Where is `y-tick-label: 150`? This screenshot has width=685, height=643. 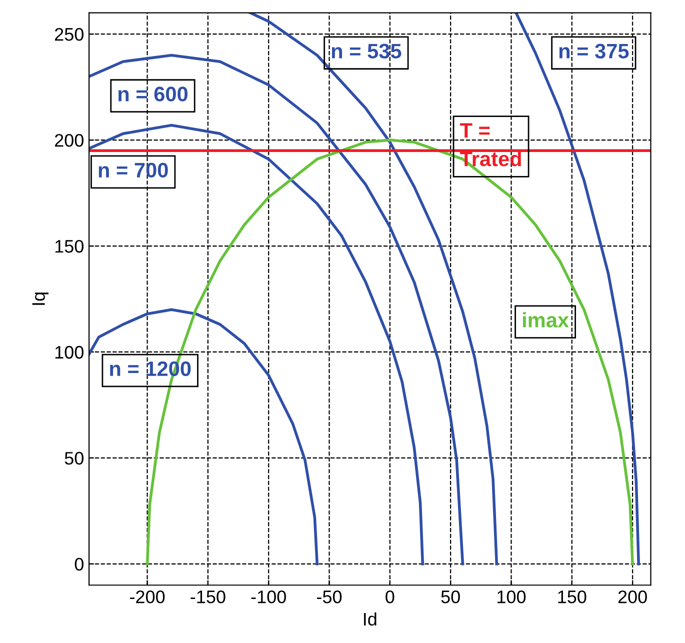 y-tick-label: 150 is located at coordinates (69, 246).